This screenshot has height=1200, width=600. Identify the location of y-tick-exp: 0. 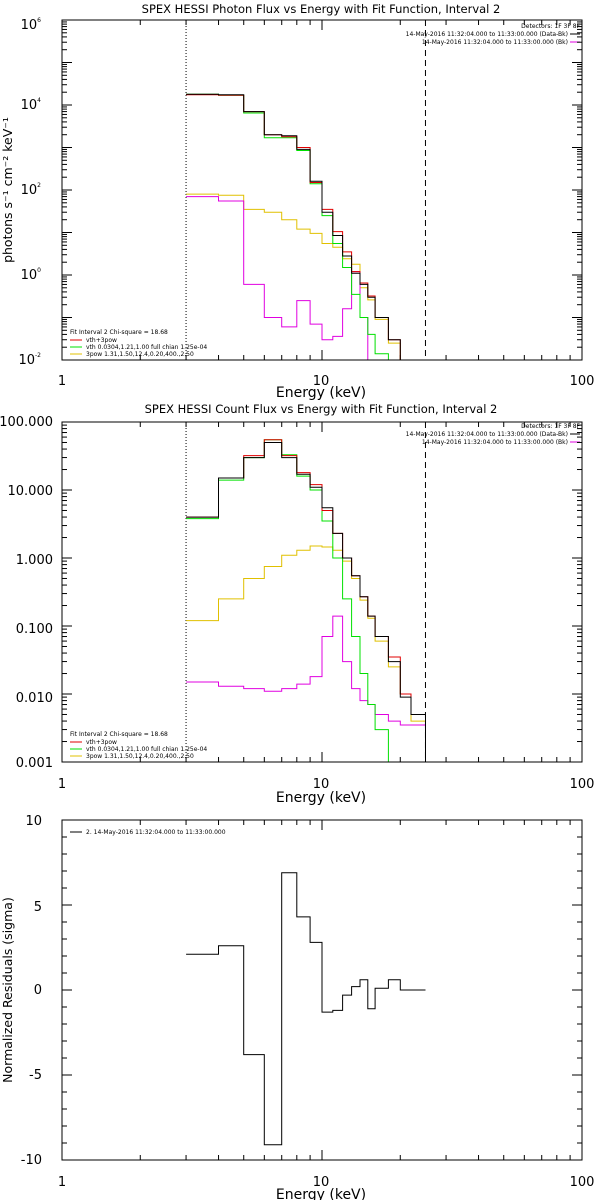
(39, 270).